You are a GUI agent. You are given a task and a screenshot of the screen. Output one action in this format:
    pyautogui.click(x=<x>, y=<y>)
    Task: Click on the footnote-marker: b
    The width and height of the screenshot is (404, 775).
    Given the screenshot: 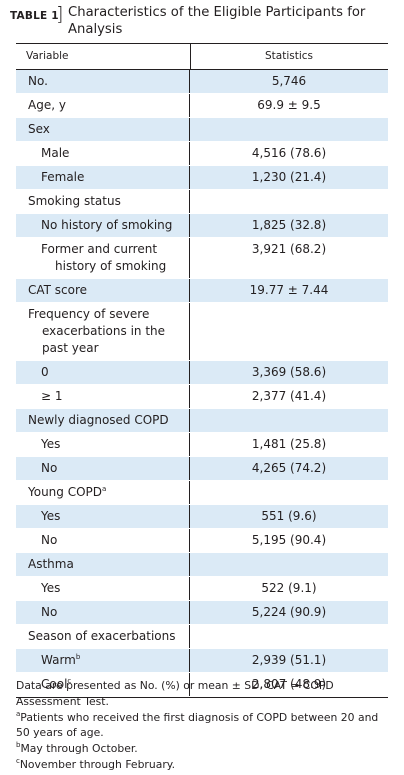 What is the action you would take?
    pyautogui.click(x=78, y=657)
    